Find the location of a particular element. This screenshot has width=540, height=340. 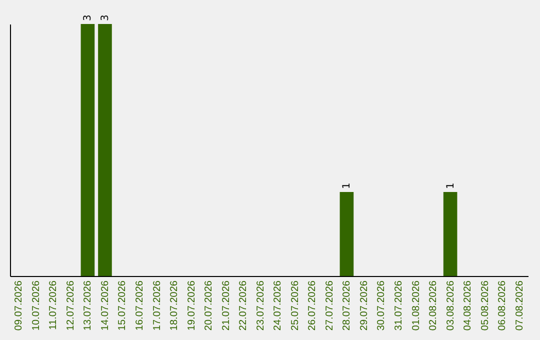

x-tick-label: 09.07.2026 is located at coordinates (19, 305).